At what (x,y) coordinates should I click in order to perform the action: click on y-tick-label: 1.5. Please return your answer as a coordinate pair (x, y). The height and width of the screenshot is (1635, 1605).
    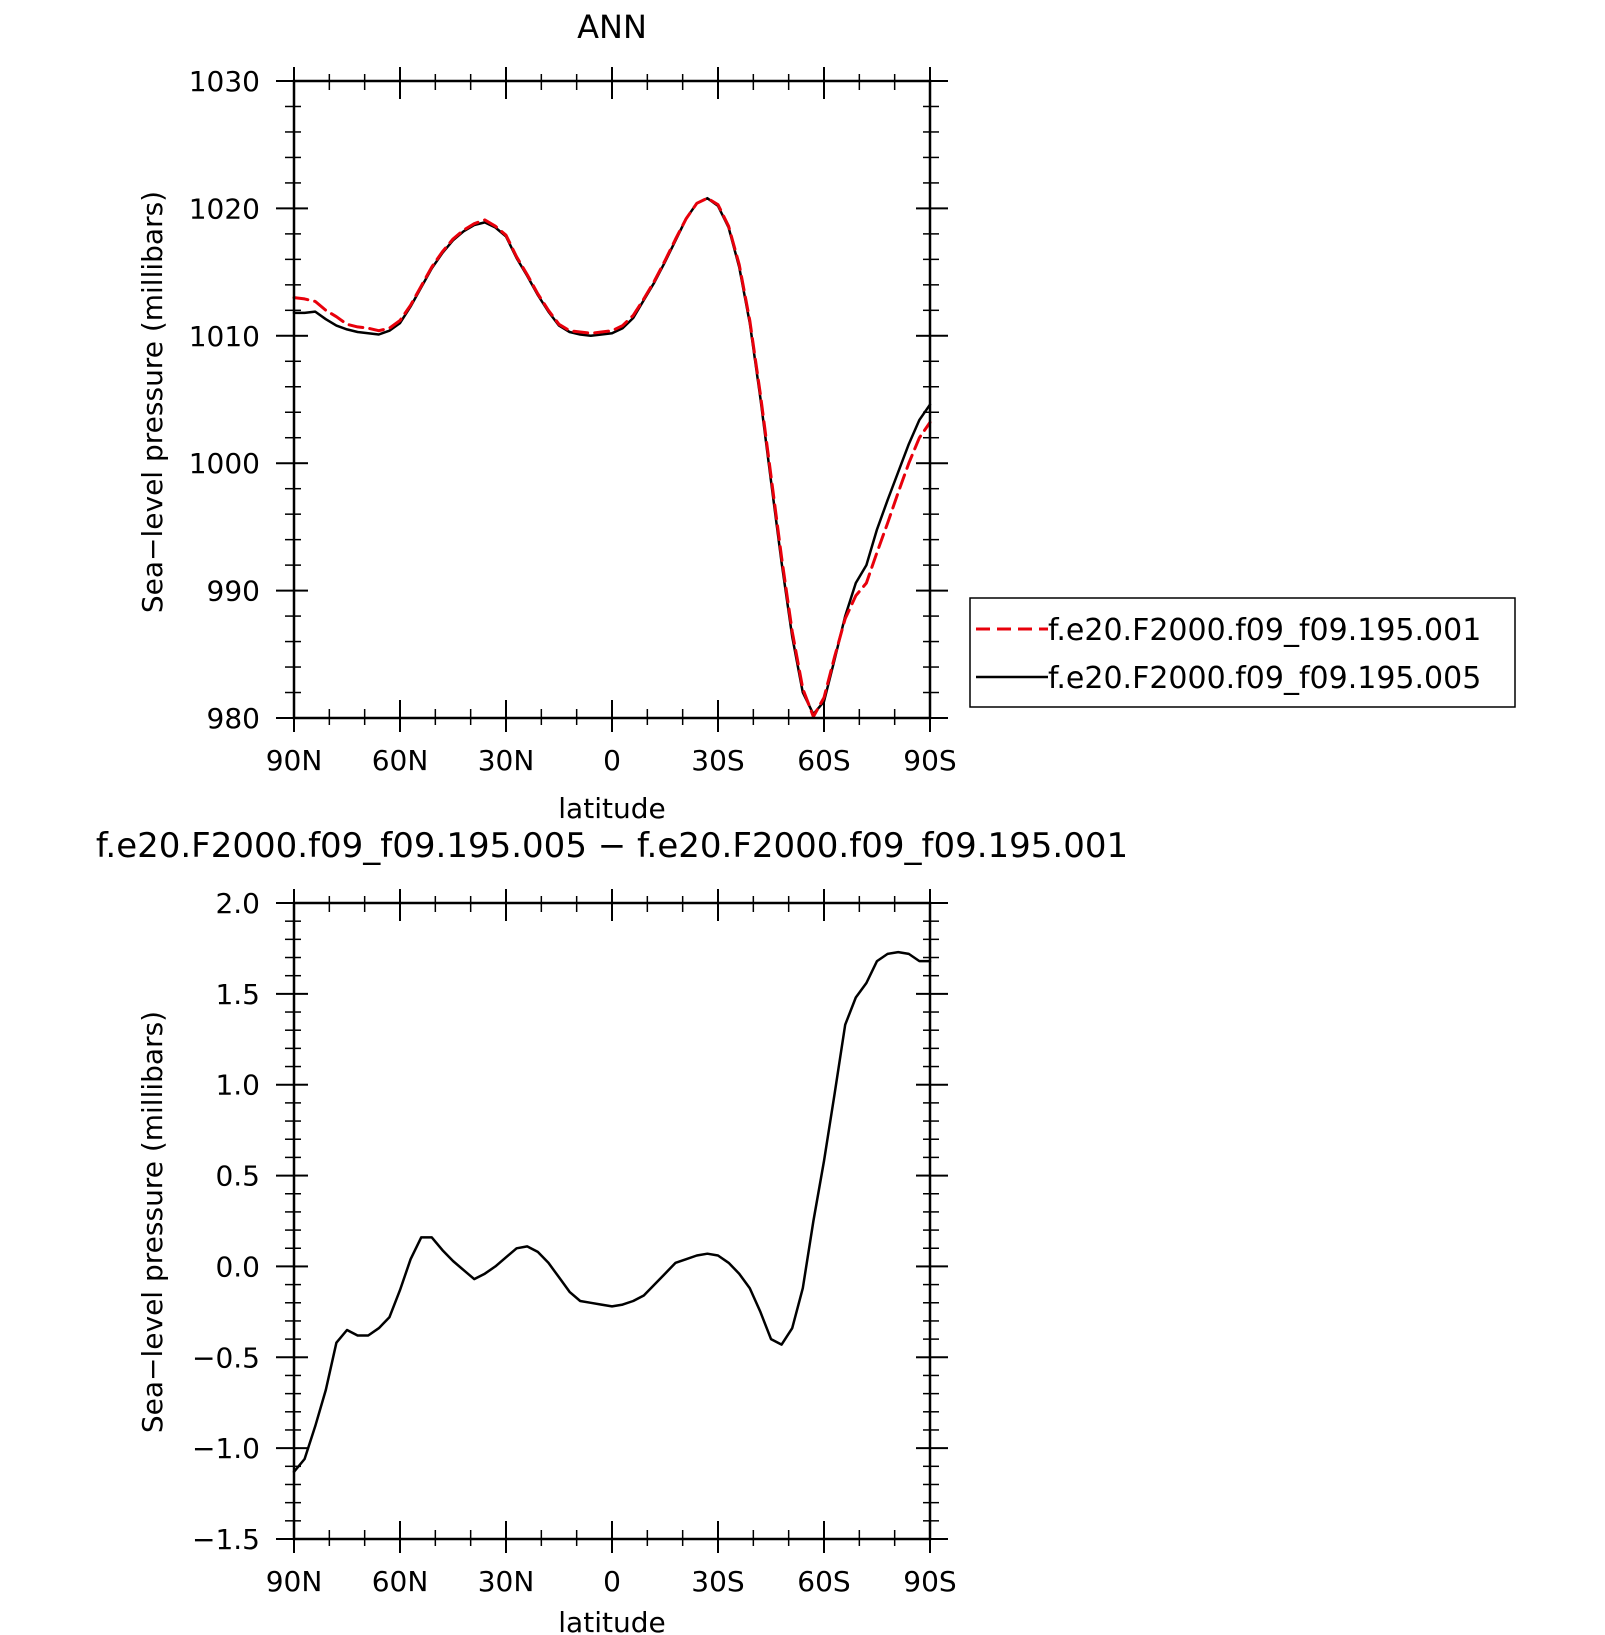
    Looking at the image, I should click on (237, 994).